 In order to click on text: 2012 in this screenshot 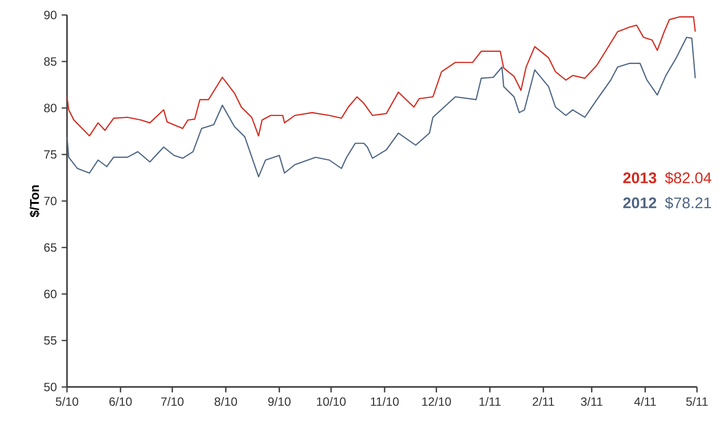, I will do `click(639, 202)`.